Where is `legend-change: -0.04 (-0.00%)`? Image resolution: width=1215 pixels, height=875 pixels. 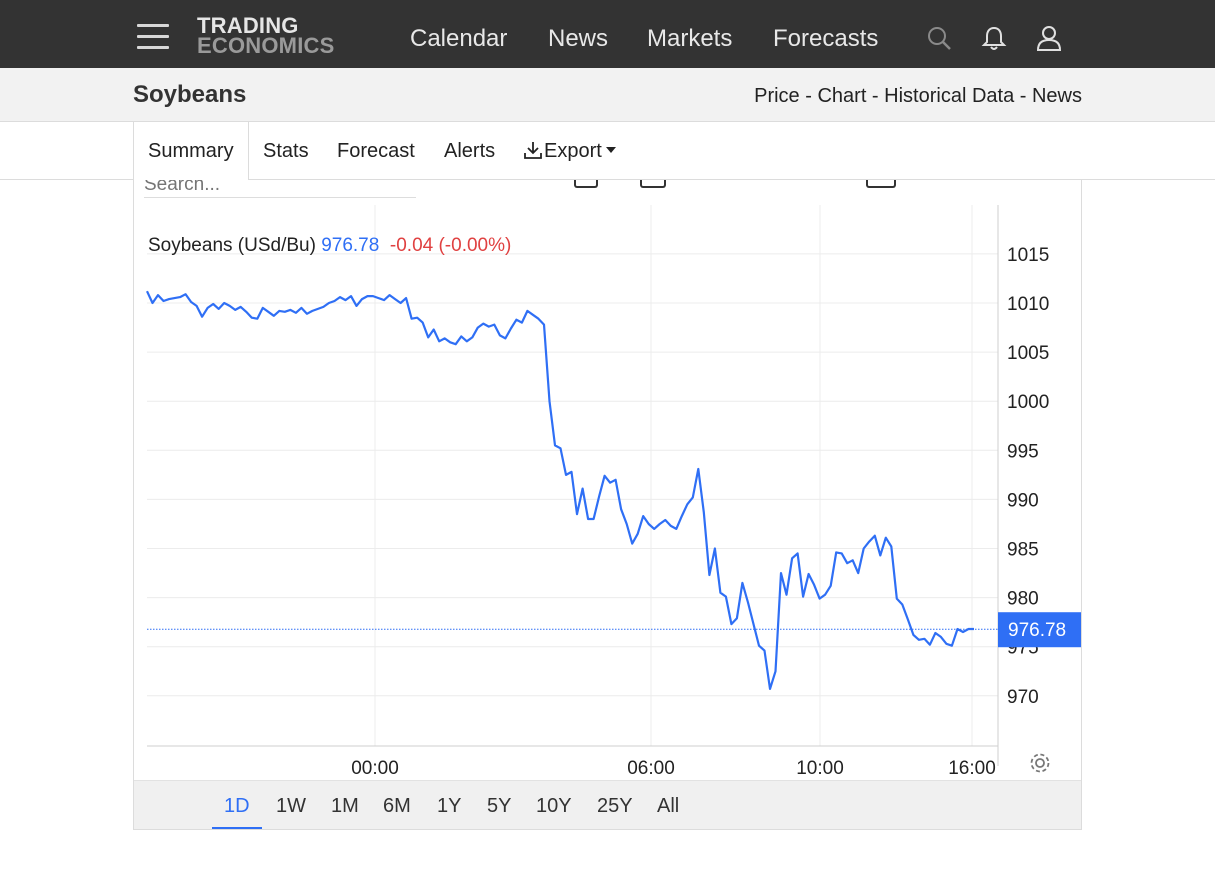 legend-change: -0.04 (-0.00%) is located at coordinates (450, 245).